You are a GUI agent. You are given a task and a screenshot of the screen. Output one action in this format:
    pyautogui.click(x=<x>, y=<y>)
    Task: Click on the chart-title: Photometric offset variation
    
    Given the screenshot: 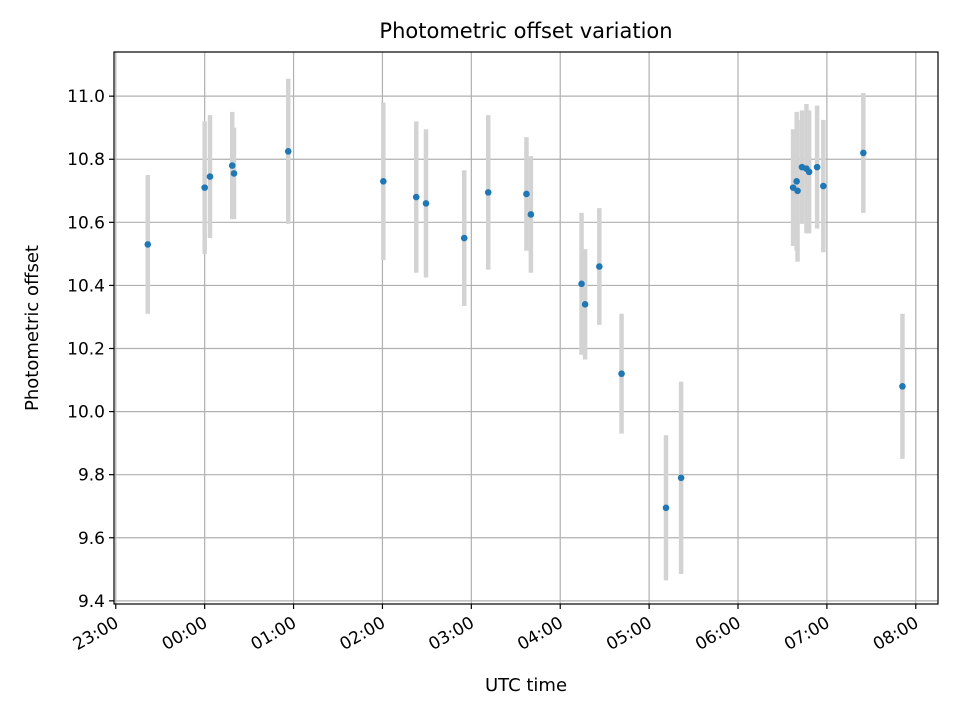 What is the action you would take?
    pyautogui.click(x=525, y=31)
    